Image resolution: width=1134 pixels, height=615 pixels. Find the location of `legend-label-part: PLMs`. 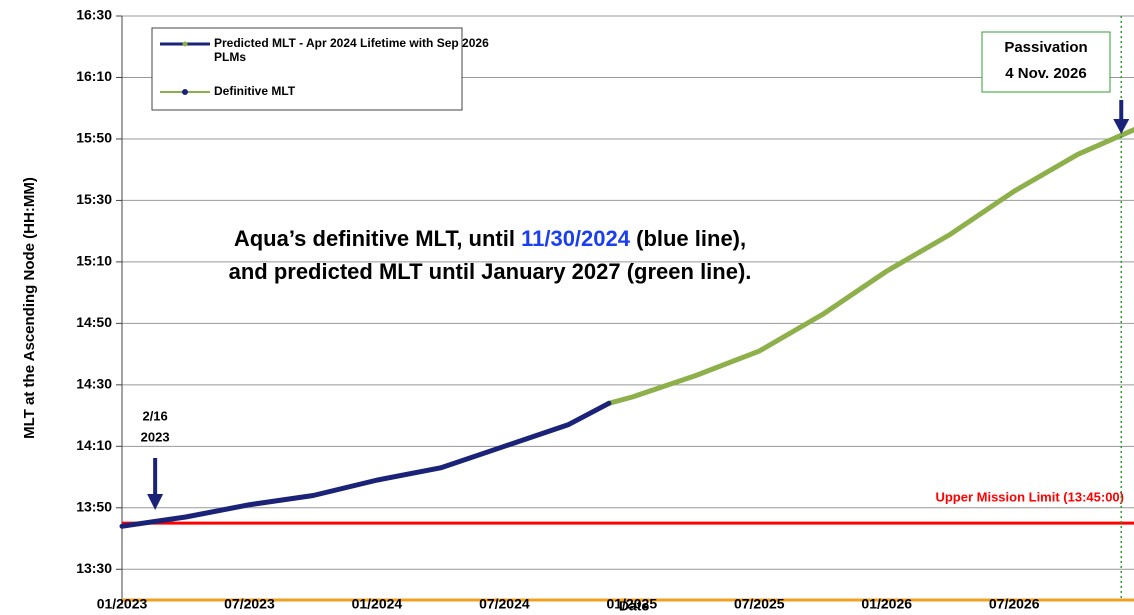

legend-label-part: PLMs is located at coordinates (230, 57).